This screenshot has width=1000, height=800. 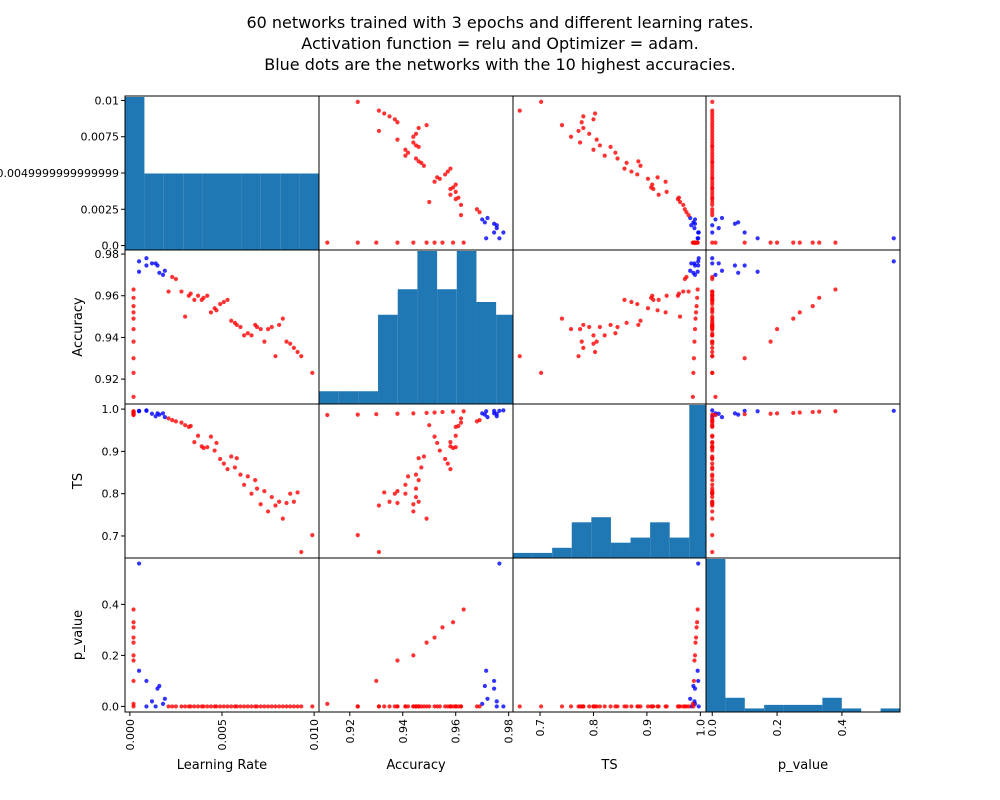 What do you see at coordinates (222, 635) in the screenshot?
I see `panel-p-value-vs-learning-rate` at bounding box center [222, 635].